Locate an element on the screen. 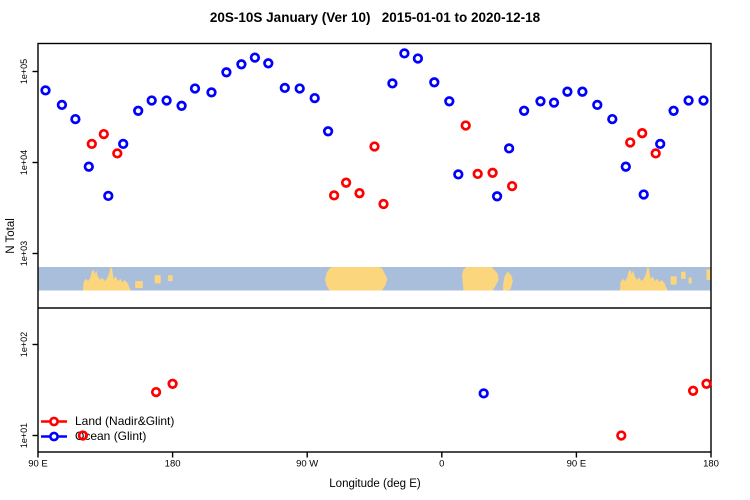  legend-label-land: Land (Nadir&Glint) is located at coordinates (125, 421).